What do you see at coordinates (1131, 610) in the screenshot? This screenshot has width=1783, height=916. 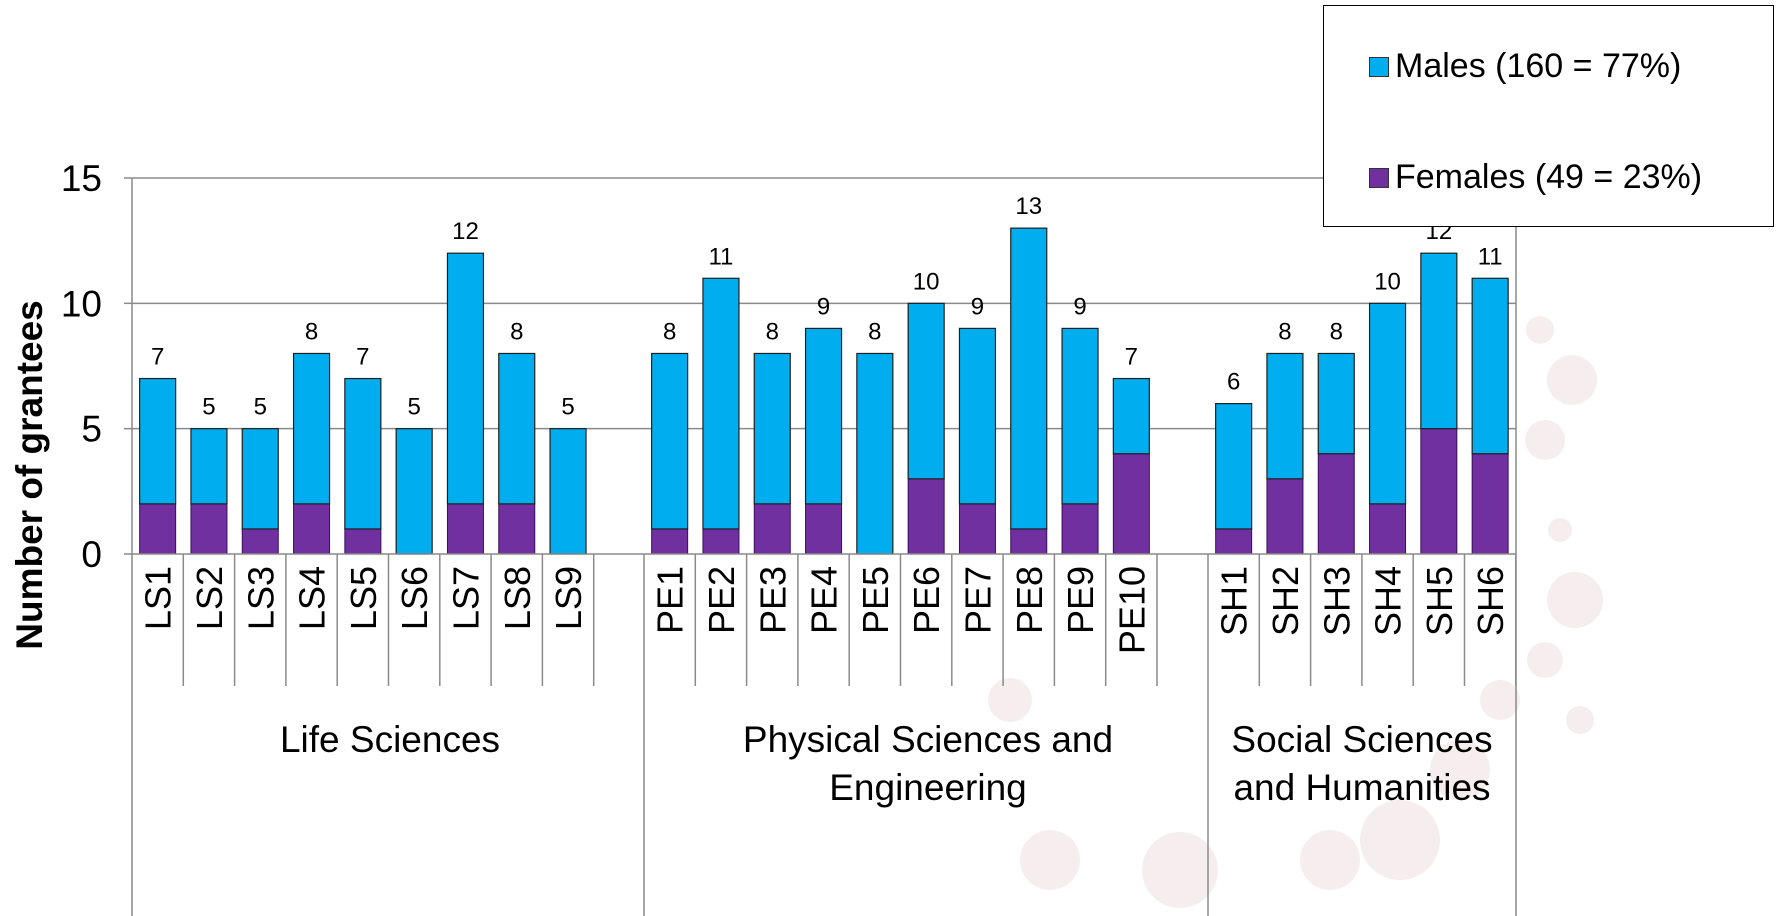 I see `x-tick-label-PE10: PE10` at bounding box center [1131, 610].